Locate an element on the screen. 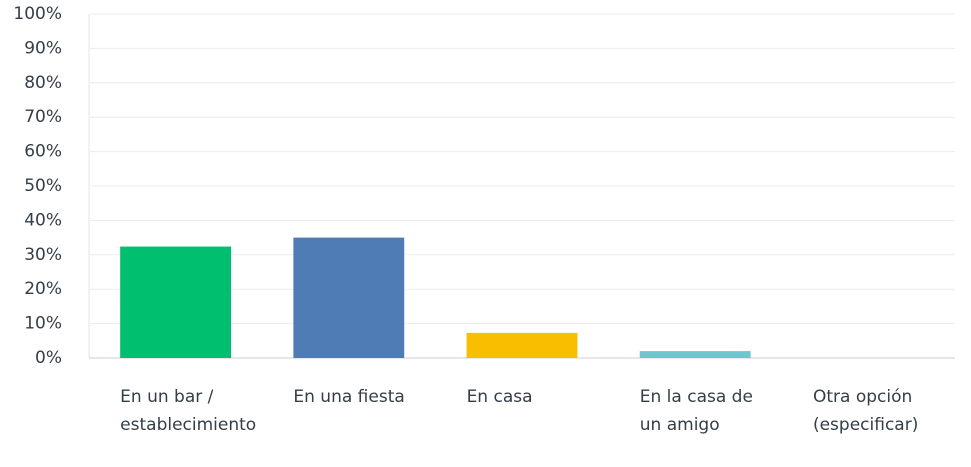 This screenshot has height=467, width=971. y-tick-label: 30% is located at coordinates (43, 255).